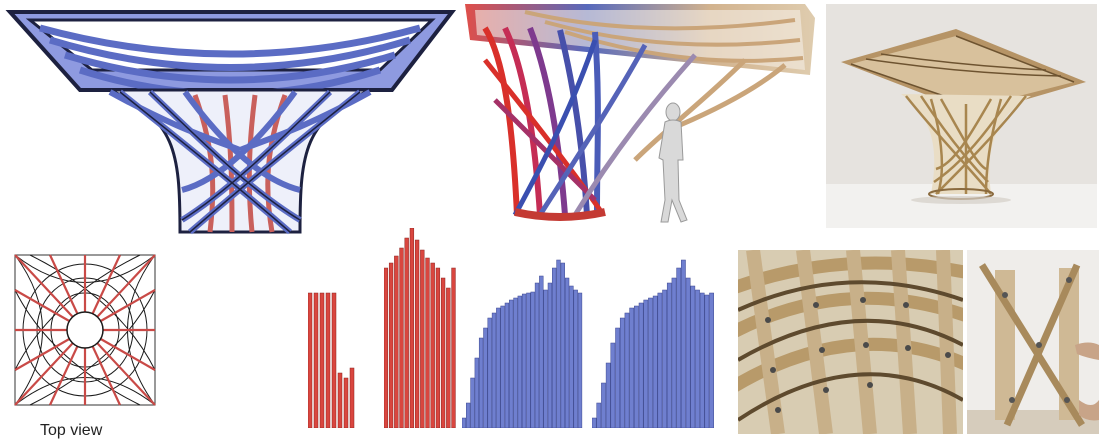 Image resolution: width=1101 pixels, height=440 pixels. I want to click on joint-test-drawing, so click(1033, 342).